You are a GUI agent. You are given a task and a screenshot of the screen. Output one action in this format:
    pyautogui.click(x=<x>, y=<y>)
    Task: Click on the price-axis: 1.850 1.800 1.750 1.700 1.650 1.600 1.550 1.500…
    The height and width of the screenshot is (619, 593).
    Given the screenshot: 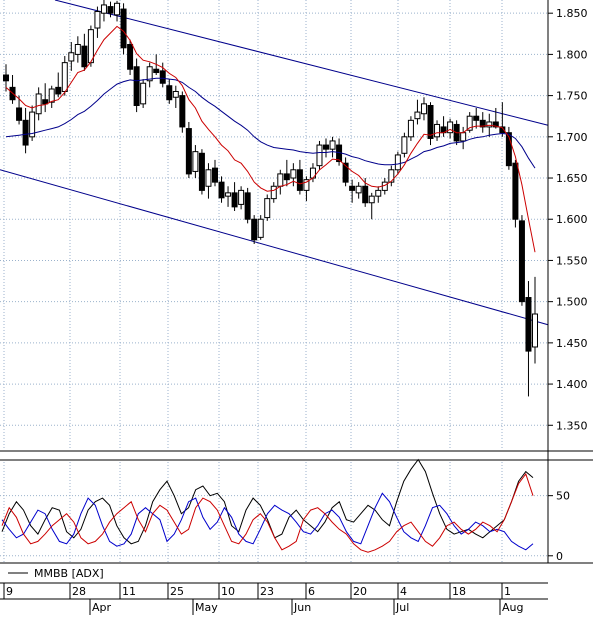 What is the action you would take?
    pyautogui.click(x=568, y=219)
    